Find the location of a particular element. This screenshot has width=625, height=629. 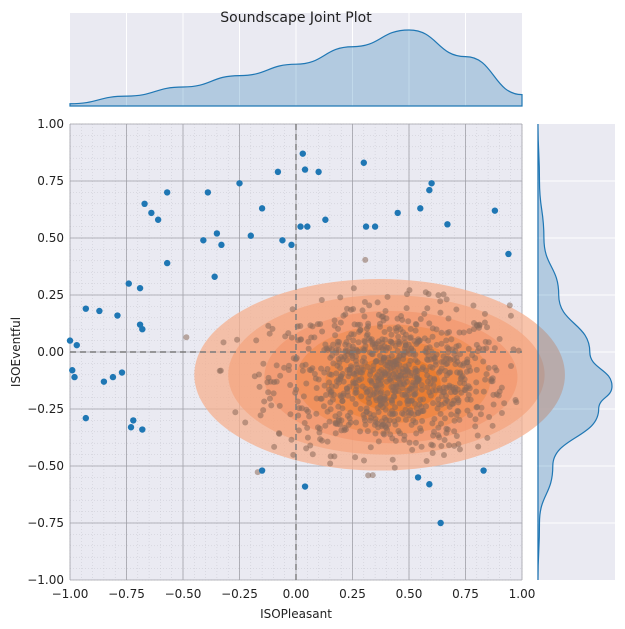

x-tick-label: 0.75 is located at coordinates (465, 594).